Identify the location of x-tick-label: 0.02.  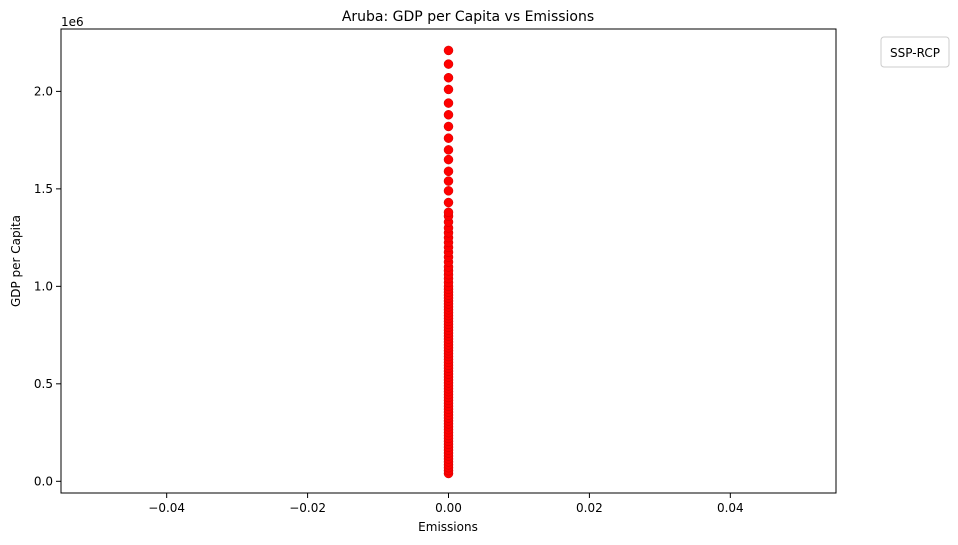
(589, 508).